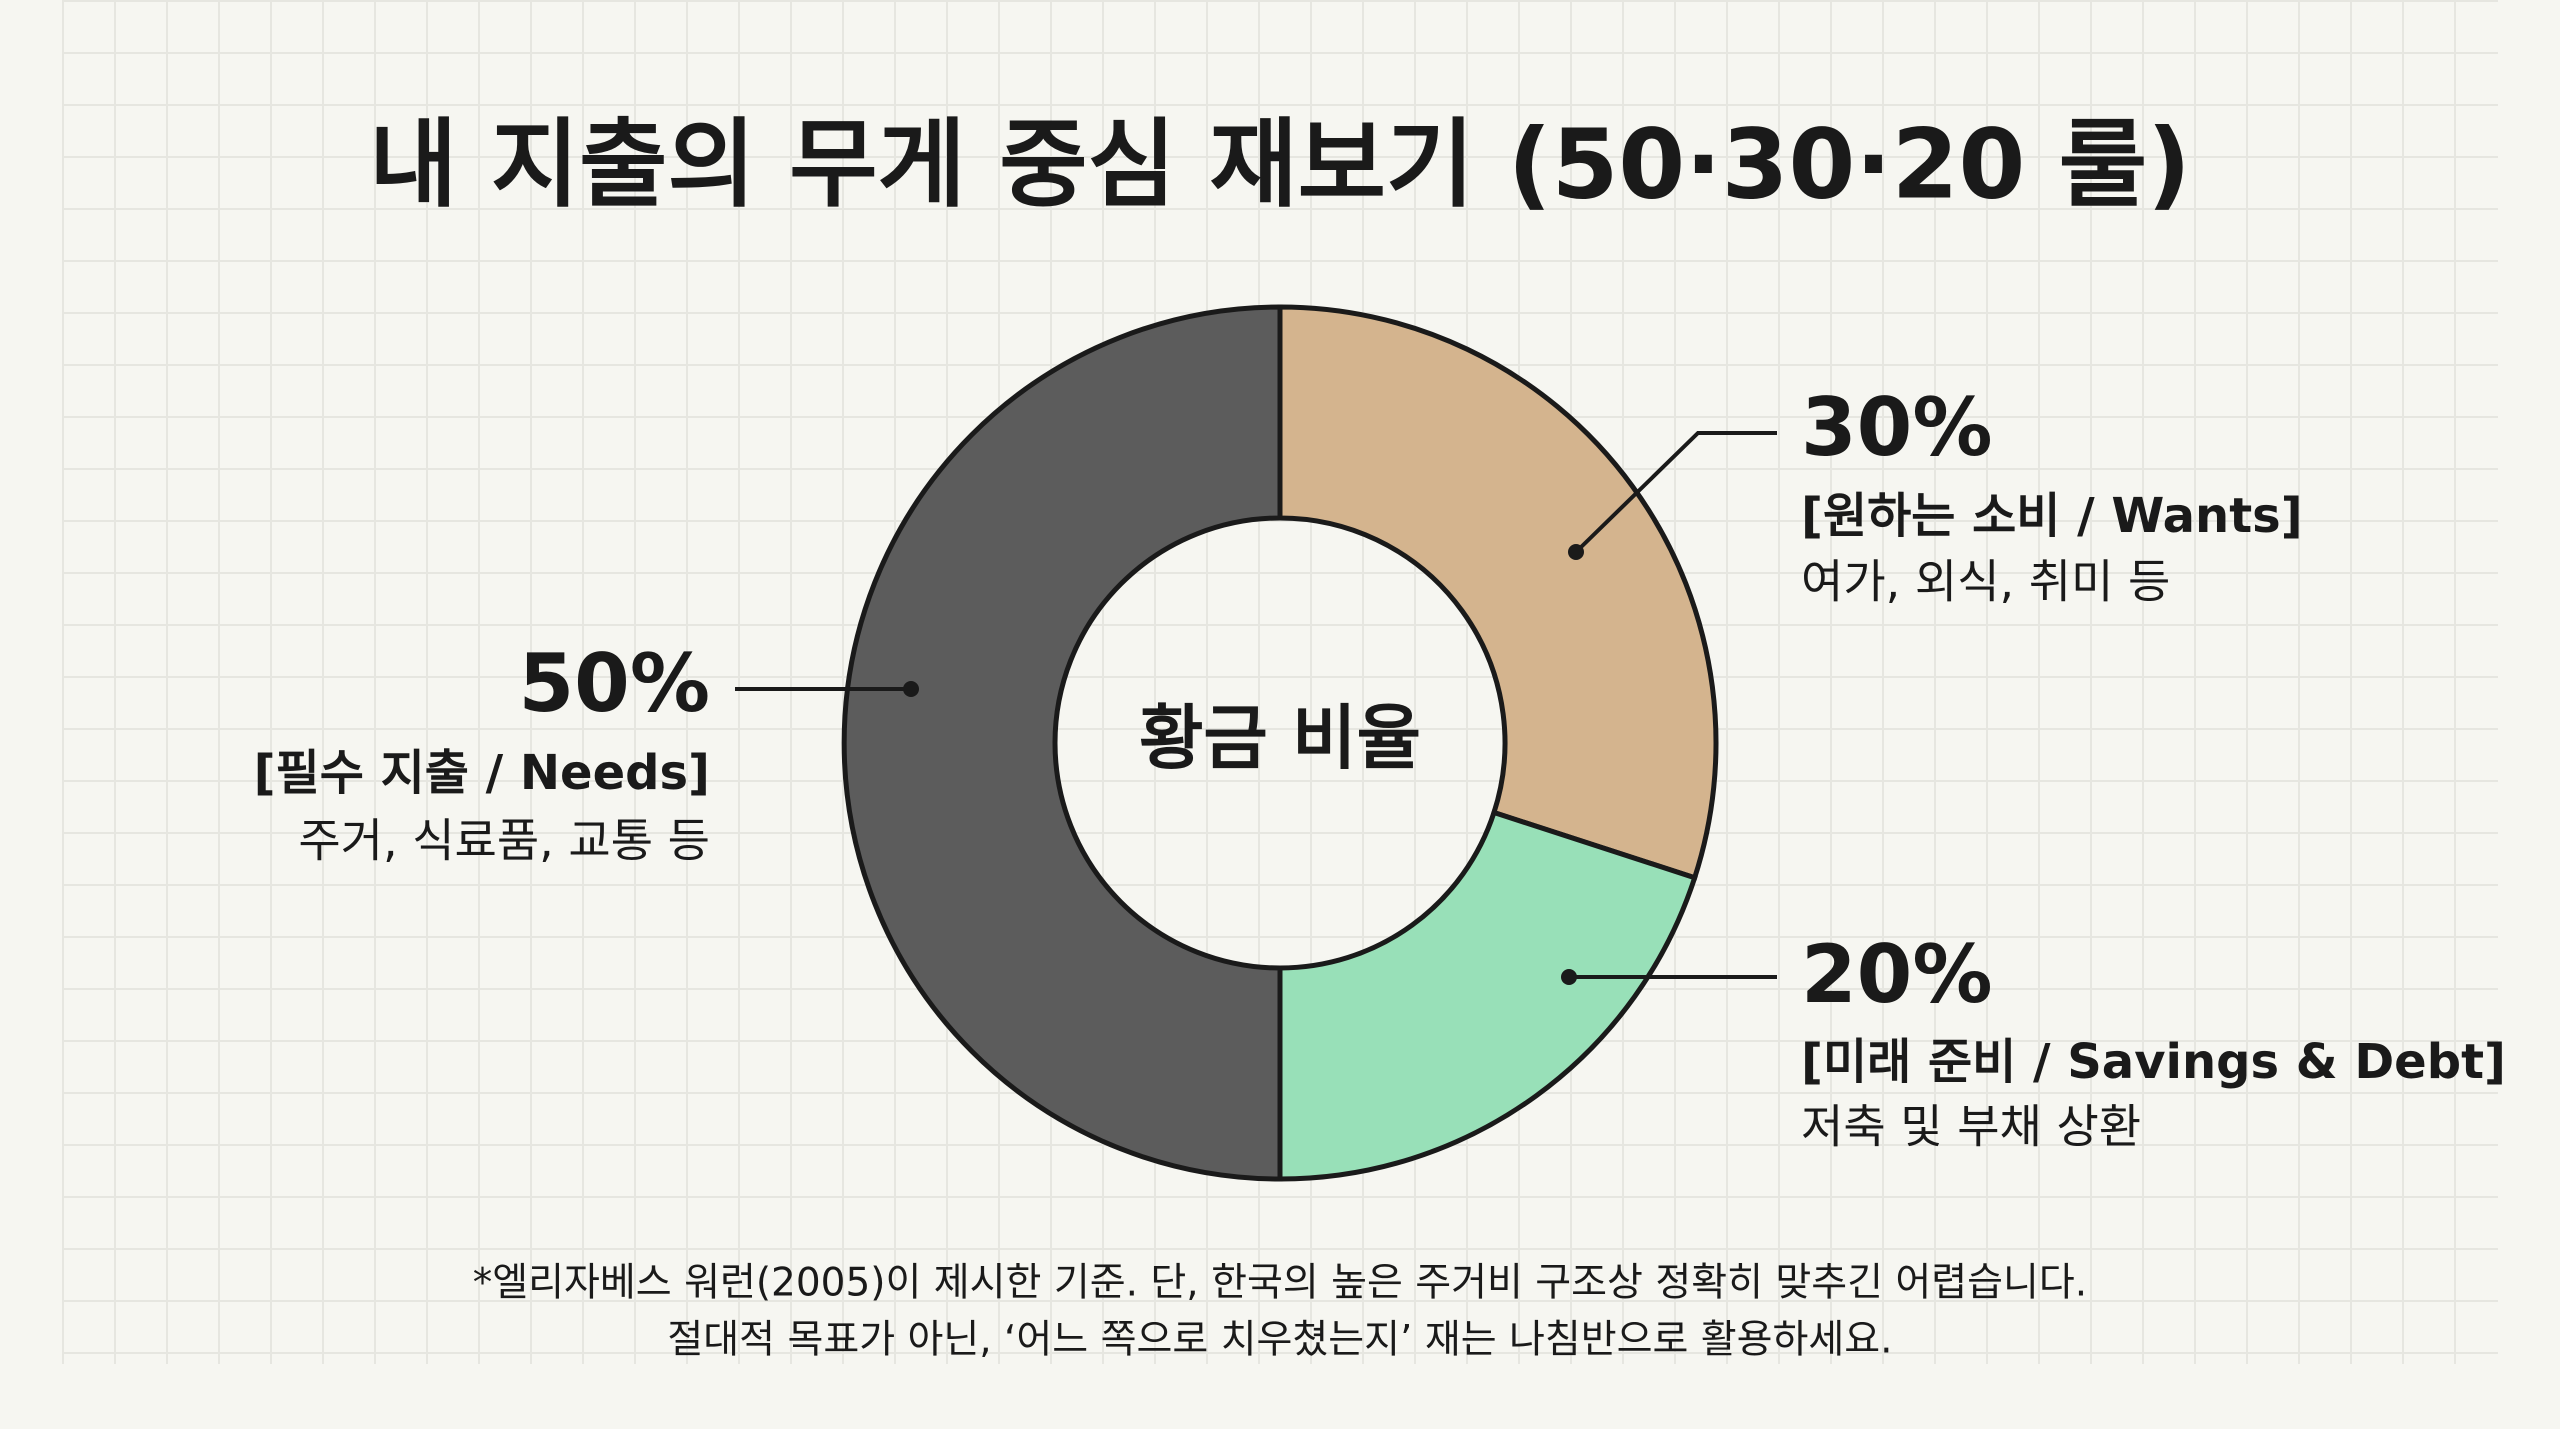  Describe the element at coordinates (2153, 1062) in the screenshot. I see `category-label: [미래 준비 / Savings & Debt]` at that location.